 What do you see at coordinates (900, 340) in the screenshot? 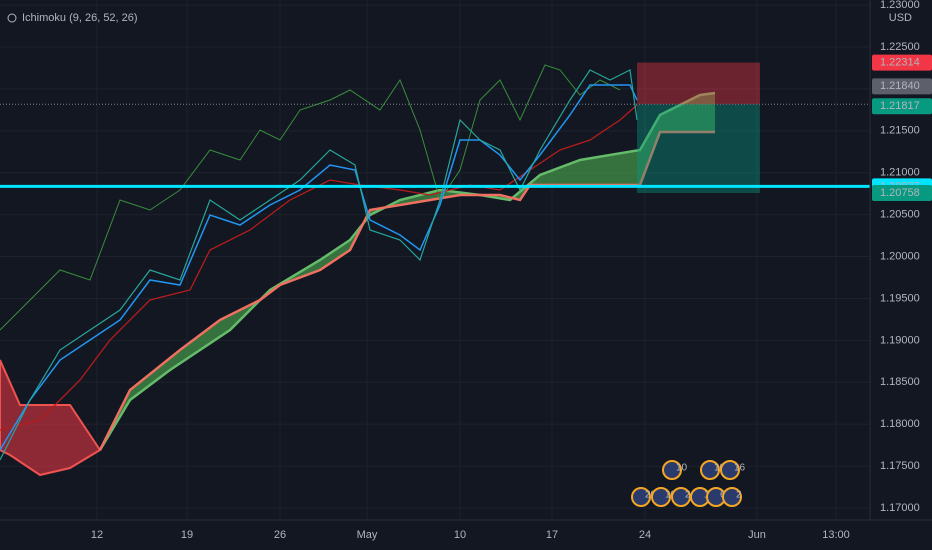
I see `price-tick-label: 1.19000` at bounding box center [900, 340].